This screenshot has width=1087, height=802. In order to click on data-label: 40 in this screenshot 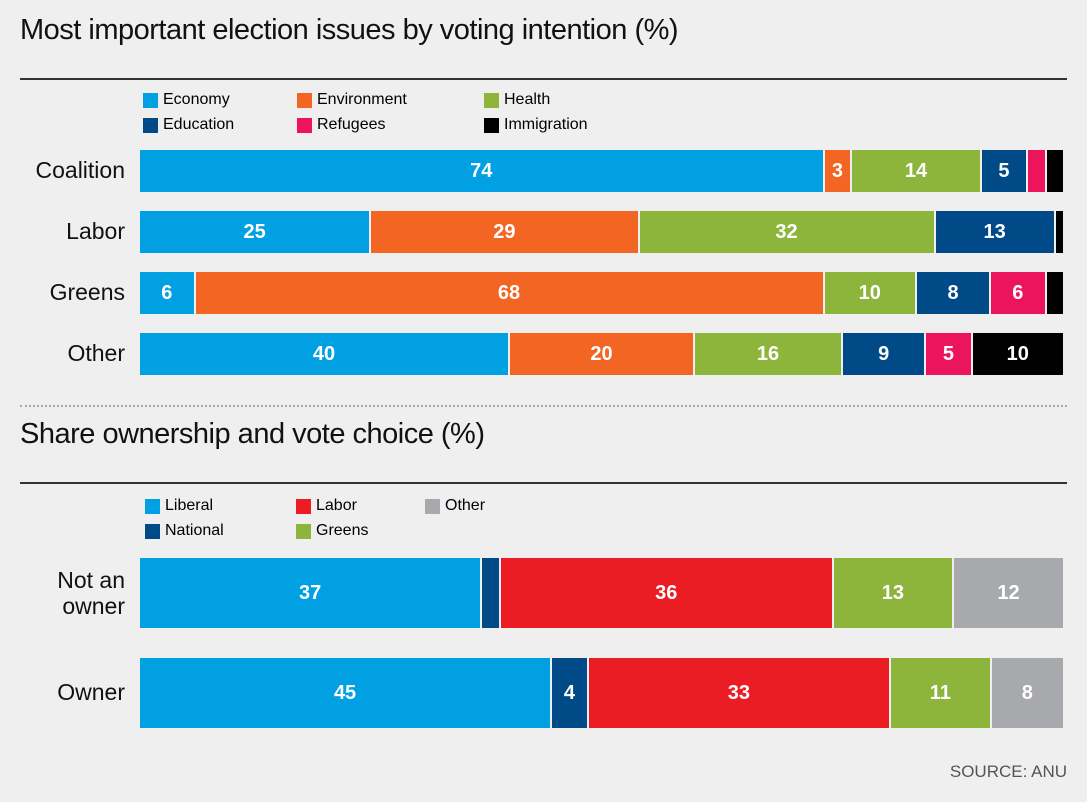, I will do `click(324, 353)`.